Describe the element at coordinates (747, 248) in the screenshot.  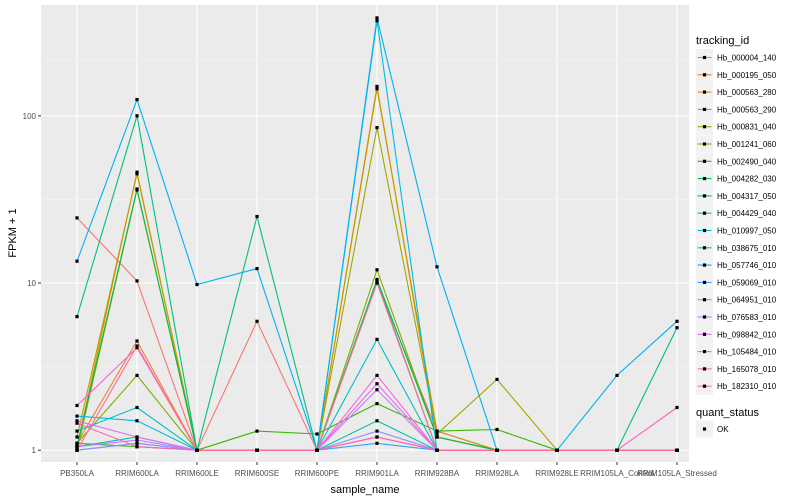
I see `legend-label: Hb_038675_010` at that location.